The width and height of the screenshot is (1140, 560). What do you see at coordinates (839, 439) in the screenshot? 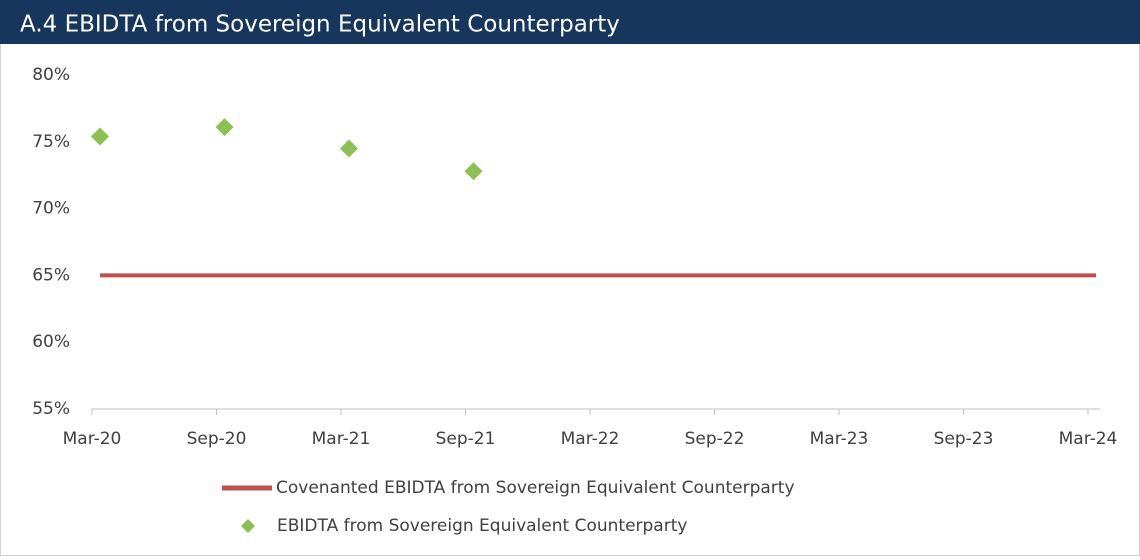
I see `x-tick-label: Mar-23` at bounding box center [839, 439].